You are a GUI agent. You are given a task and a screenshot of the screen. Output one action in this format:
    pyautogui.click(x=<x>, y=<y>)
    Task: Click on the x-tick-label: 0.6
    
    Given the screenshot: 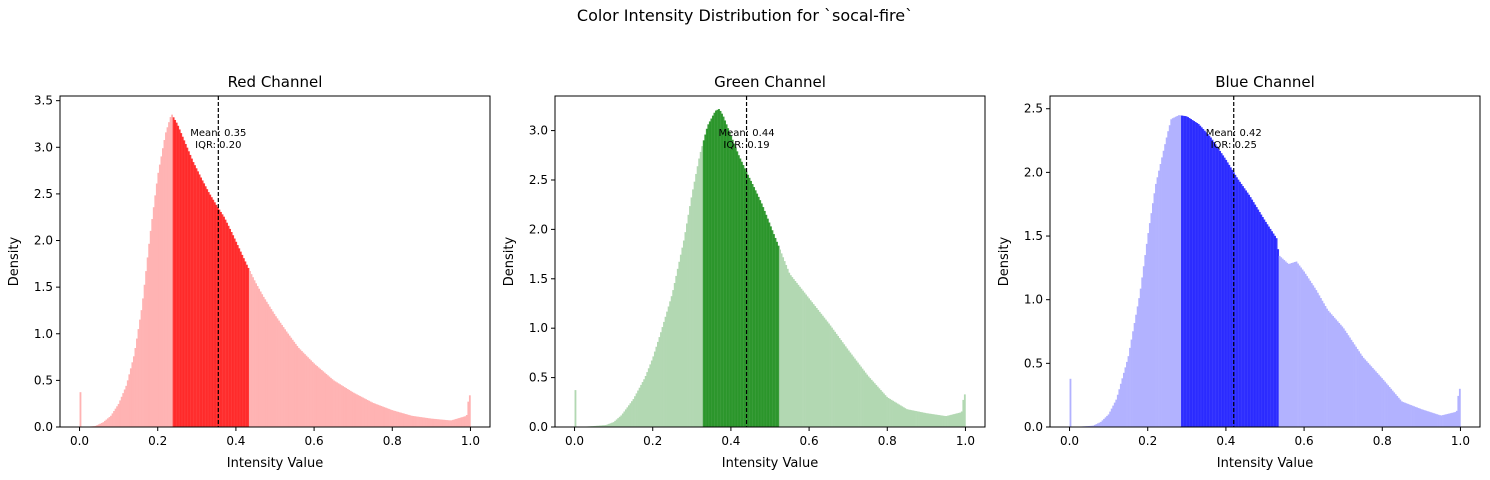 What is the action you would take?
    pyautogui.click(x=809, y=441)
    